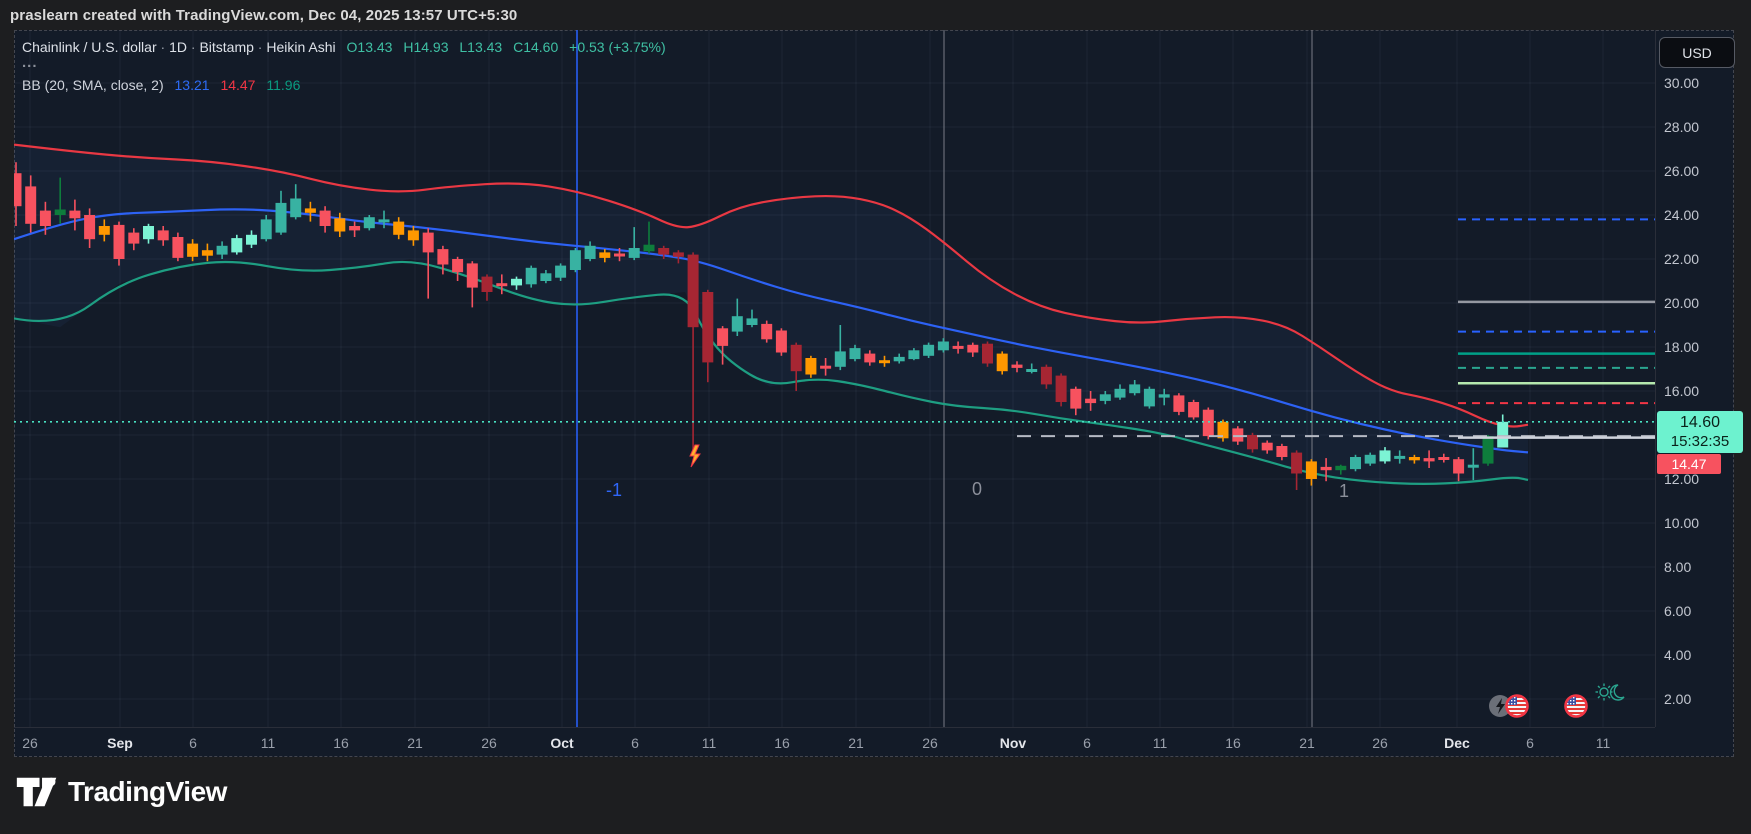  What do you see at coordinates (1700, 441) in the screenshot?
I see `bar-countdown: 15:32:35` at bounding box center [1700, 441].